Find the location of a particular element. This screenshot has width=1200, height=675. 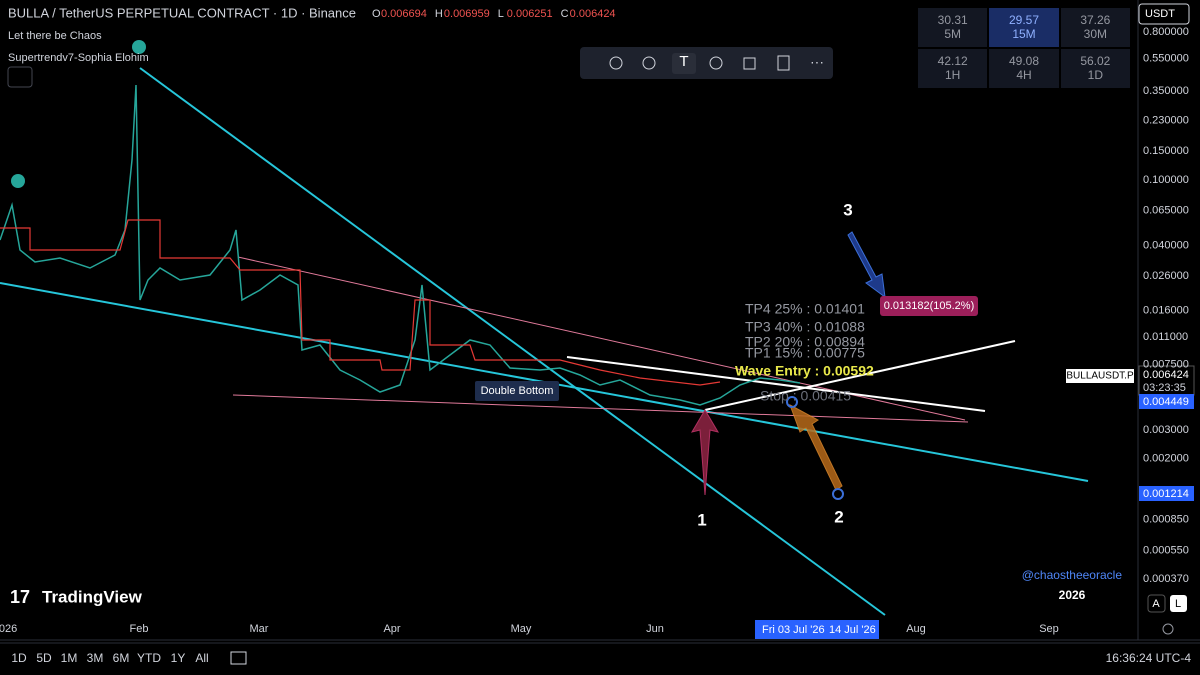

ohlc-key: C is located at coordinates (565, 14).